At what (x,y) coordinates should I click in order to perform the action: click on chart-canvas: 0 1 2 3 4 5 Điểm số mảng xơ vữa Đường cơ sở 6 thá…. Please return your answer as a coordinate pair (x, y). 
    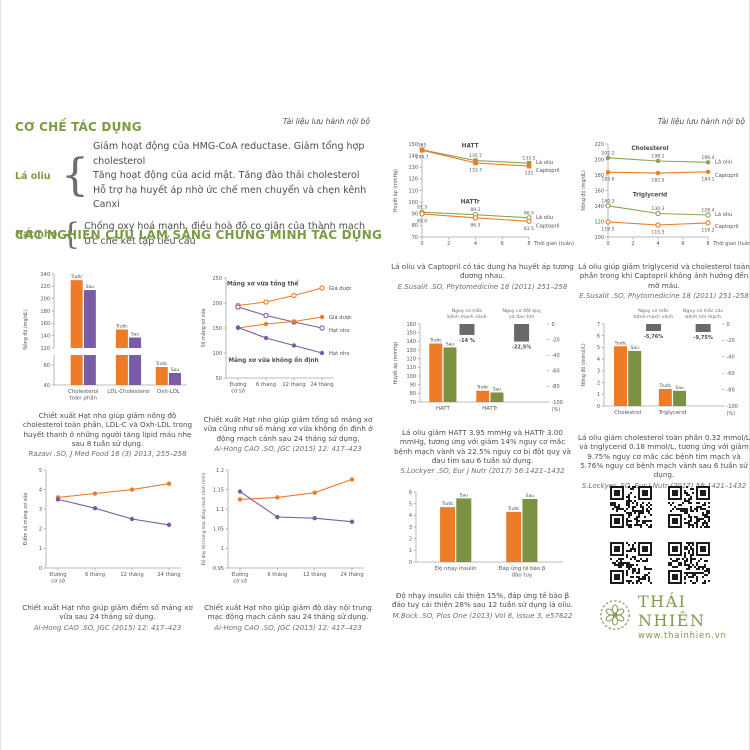
    Looking at the image, I should click on (107, 529).